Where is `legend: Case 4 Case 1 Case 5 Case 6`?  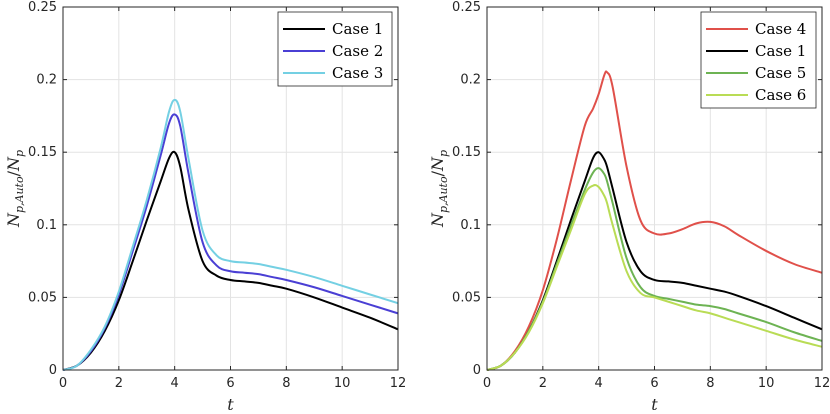 legend: Case 4 Case 1 Case 5 Case 6 is located at coordinates (758, 60).